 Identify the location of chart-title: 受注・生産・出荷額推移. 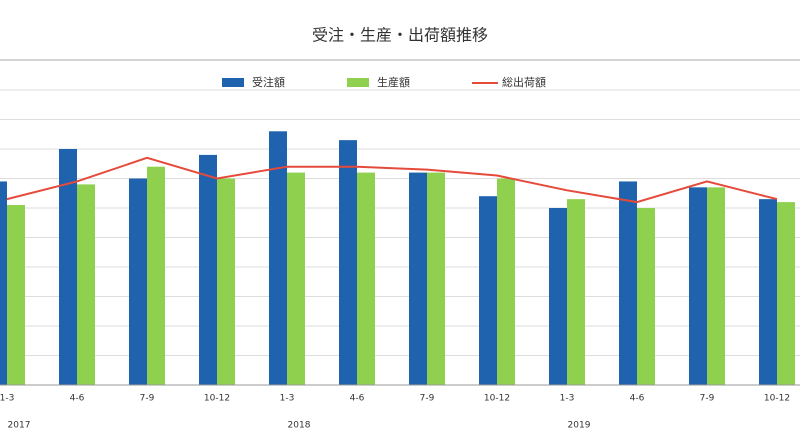
(400, 35).